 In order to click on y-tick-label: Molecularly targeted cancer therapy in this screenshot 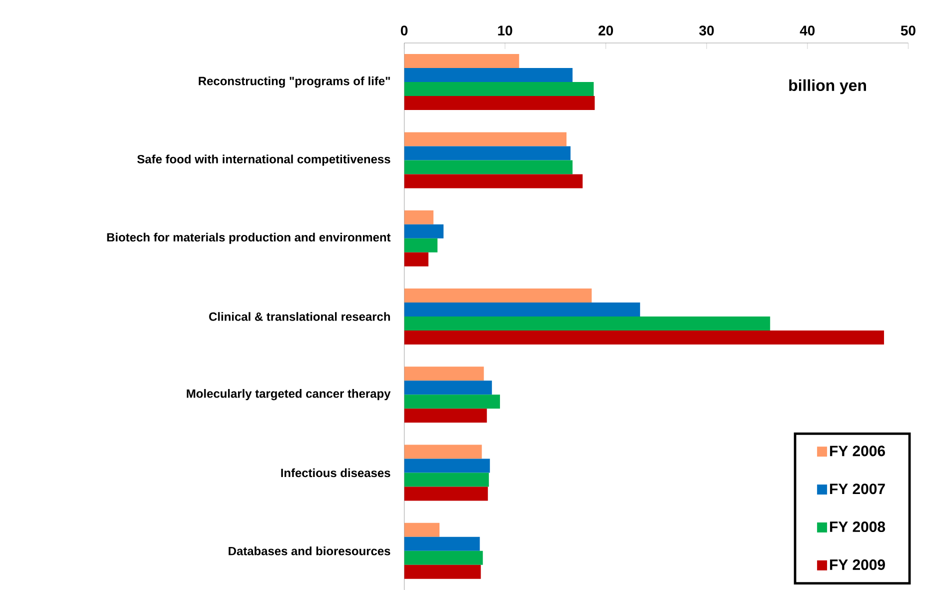, I will do `click(288, 394)`.